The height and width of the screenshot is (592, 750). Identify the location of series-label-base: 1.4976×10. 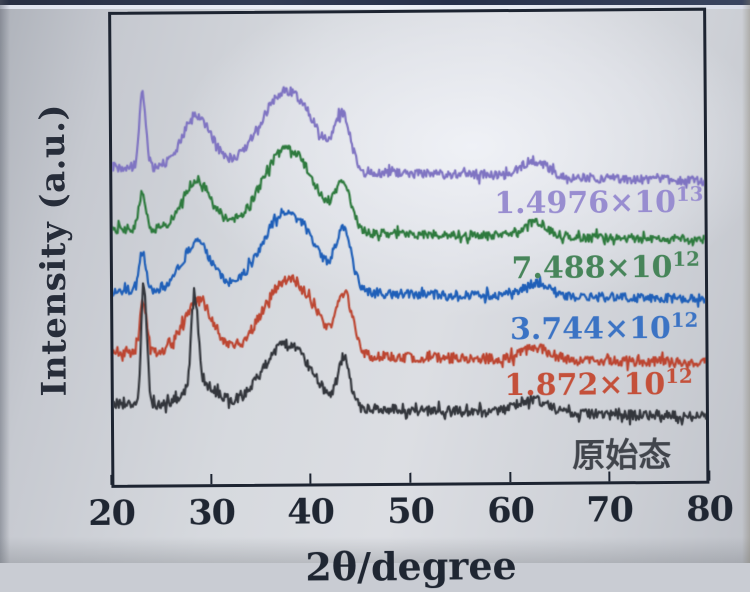
(585, 203).